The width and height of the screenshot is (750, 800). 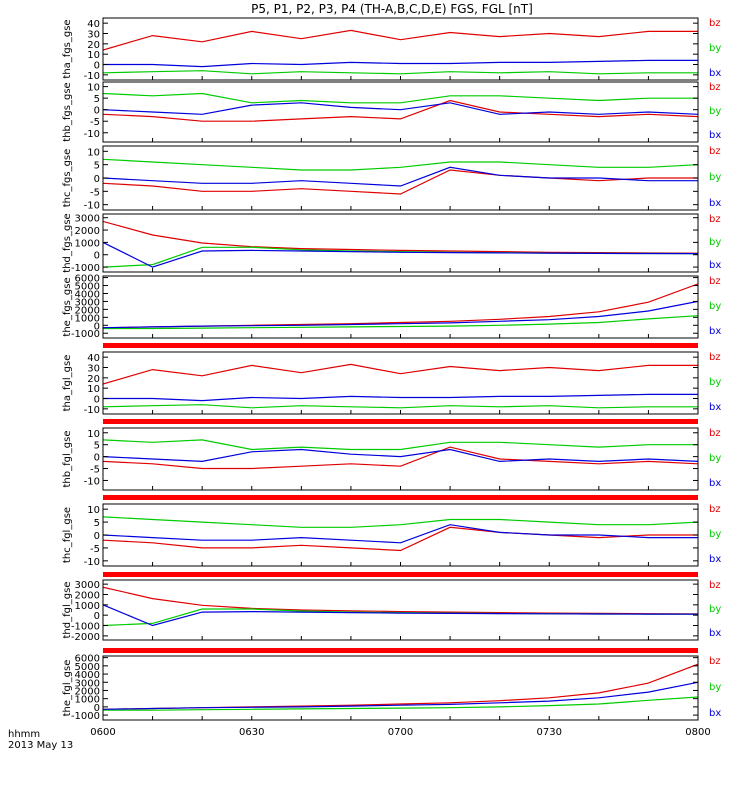 I want to click on y-axis-title: thb_fgs_gse, so click(x=67, y=111).